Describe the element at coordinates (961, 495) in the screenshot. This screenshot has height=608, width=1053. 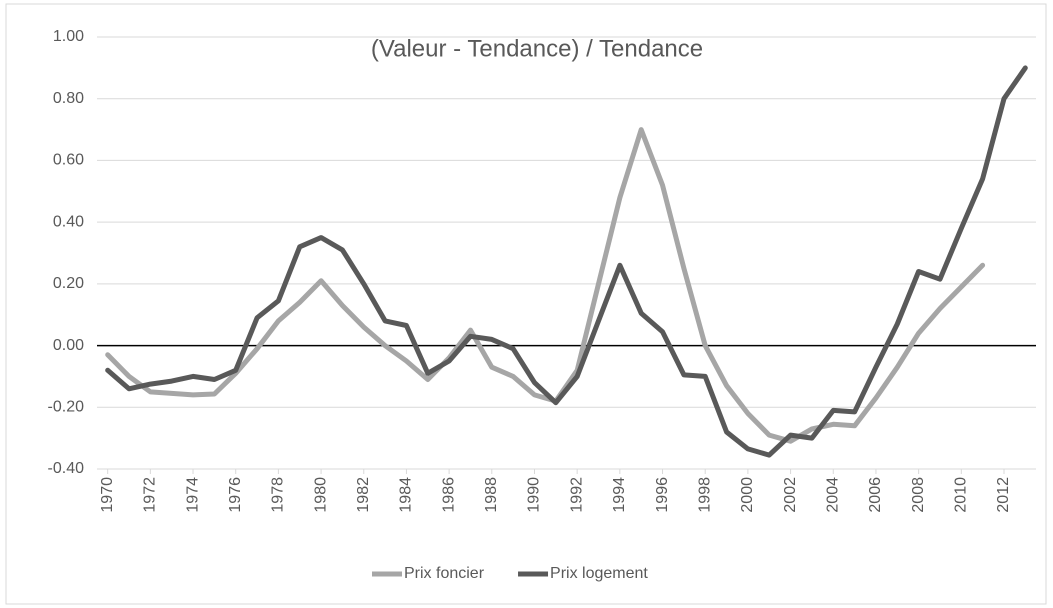
I see `x-tick-label: 2010` at that location.